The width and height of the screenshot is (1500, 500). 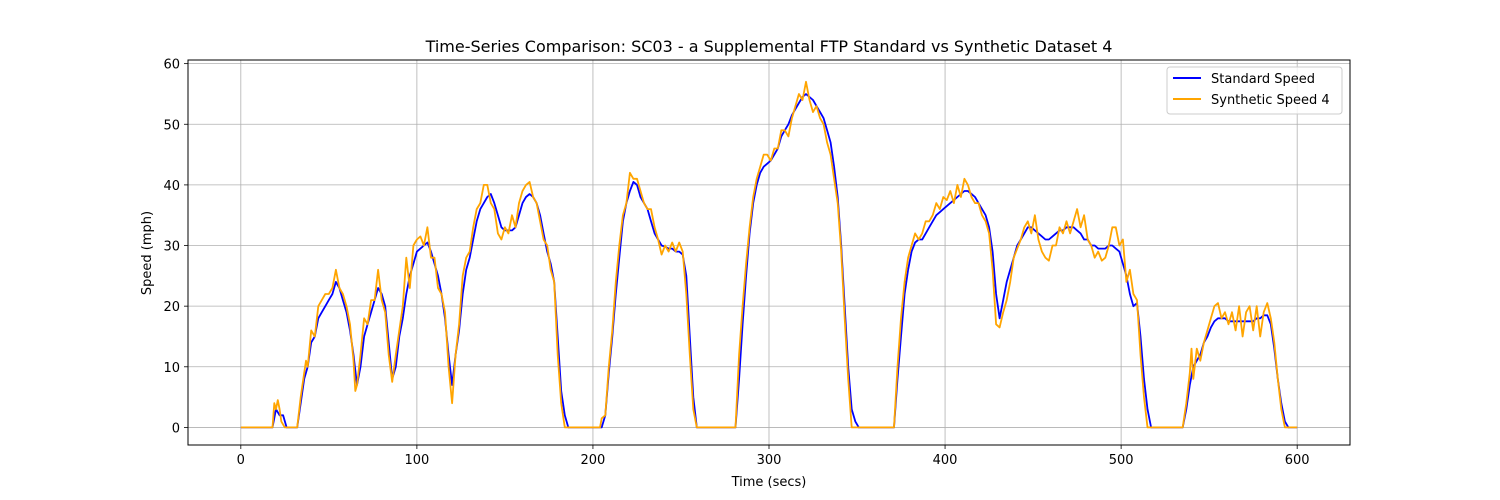 I want to click on legend-label-standard: Standard Speed, so click(x=1263, y=79).